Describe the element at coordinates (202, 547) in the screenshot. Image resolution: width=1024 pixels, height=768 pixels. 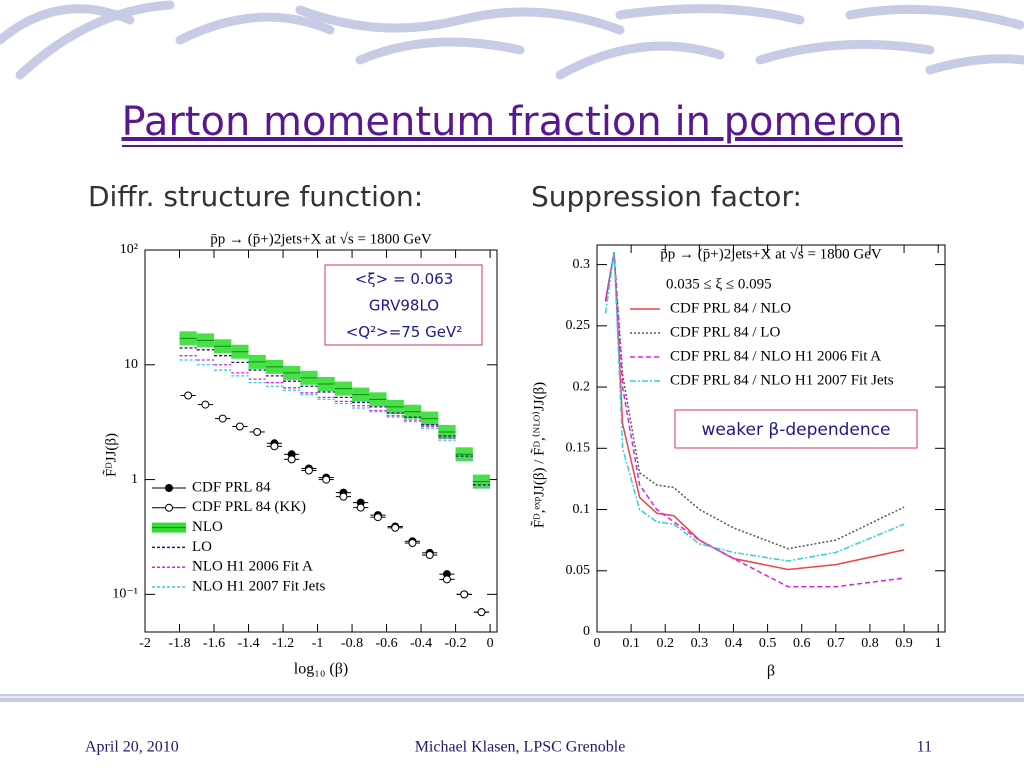
I see `legend-label: LO` at that location.